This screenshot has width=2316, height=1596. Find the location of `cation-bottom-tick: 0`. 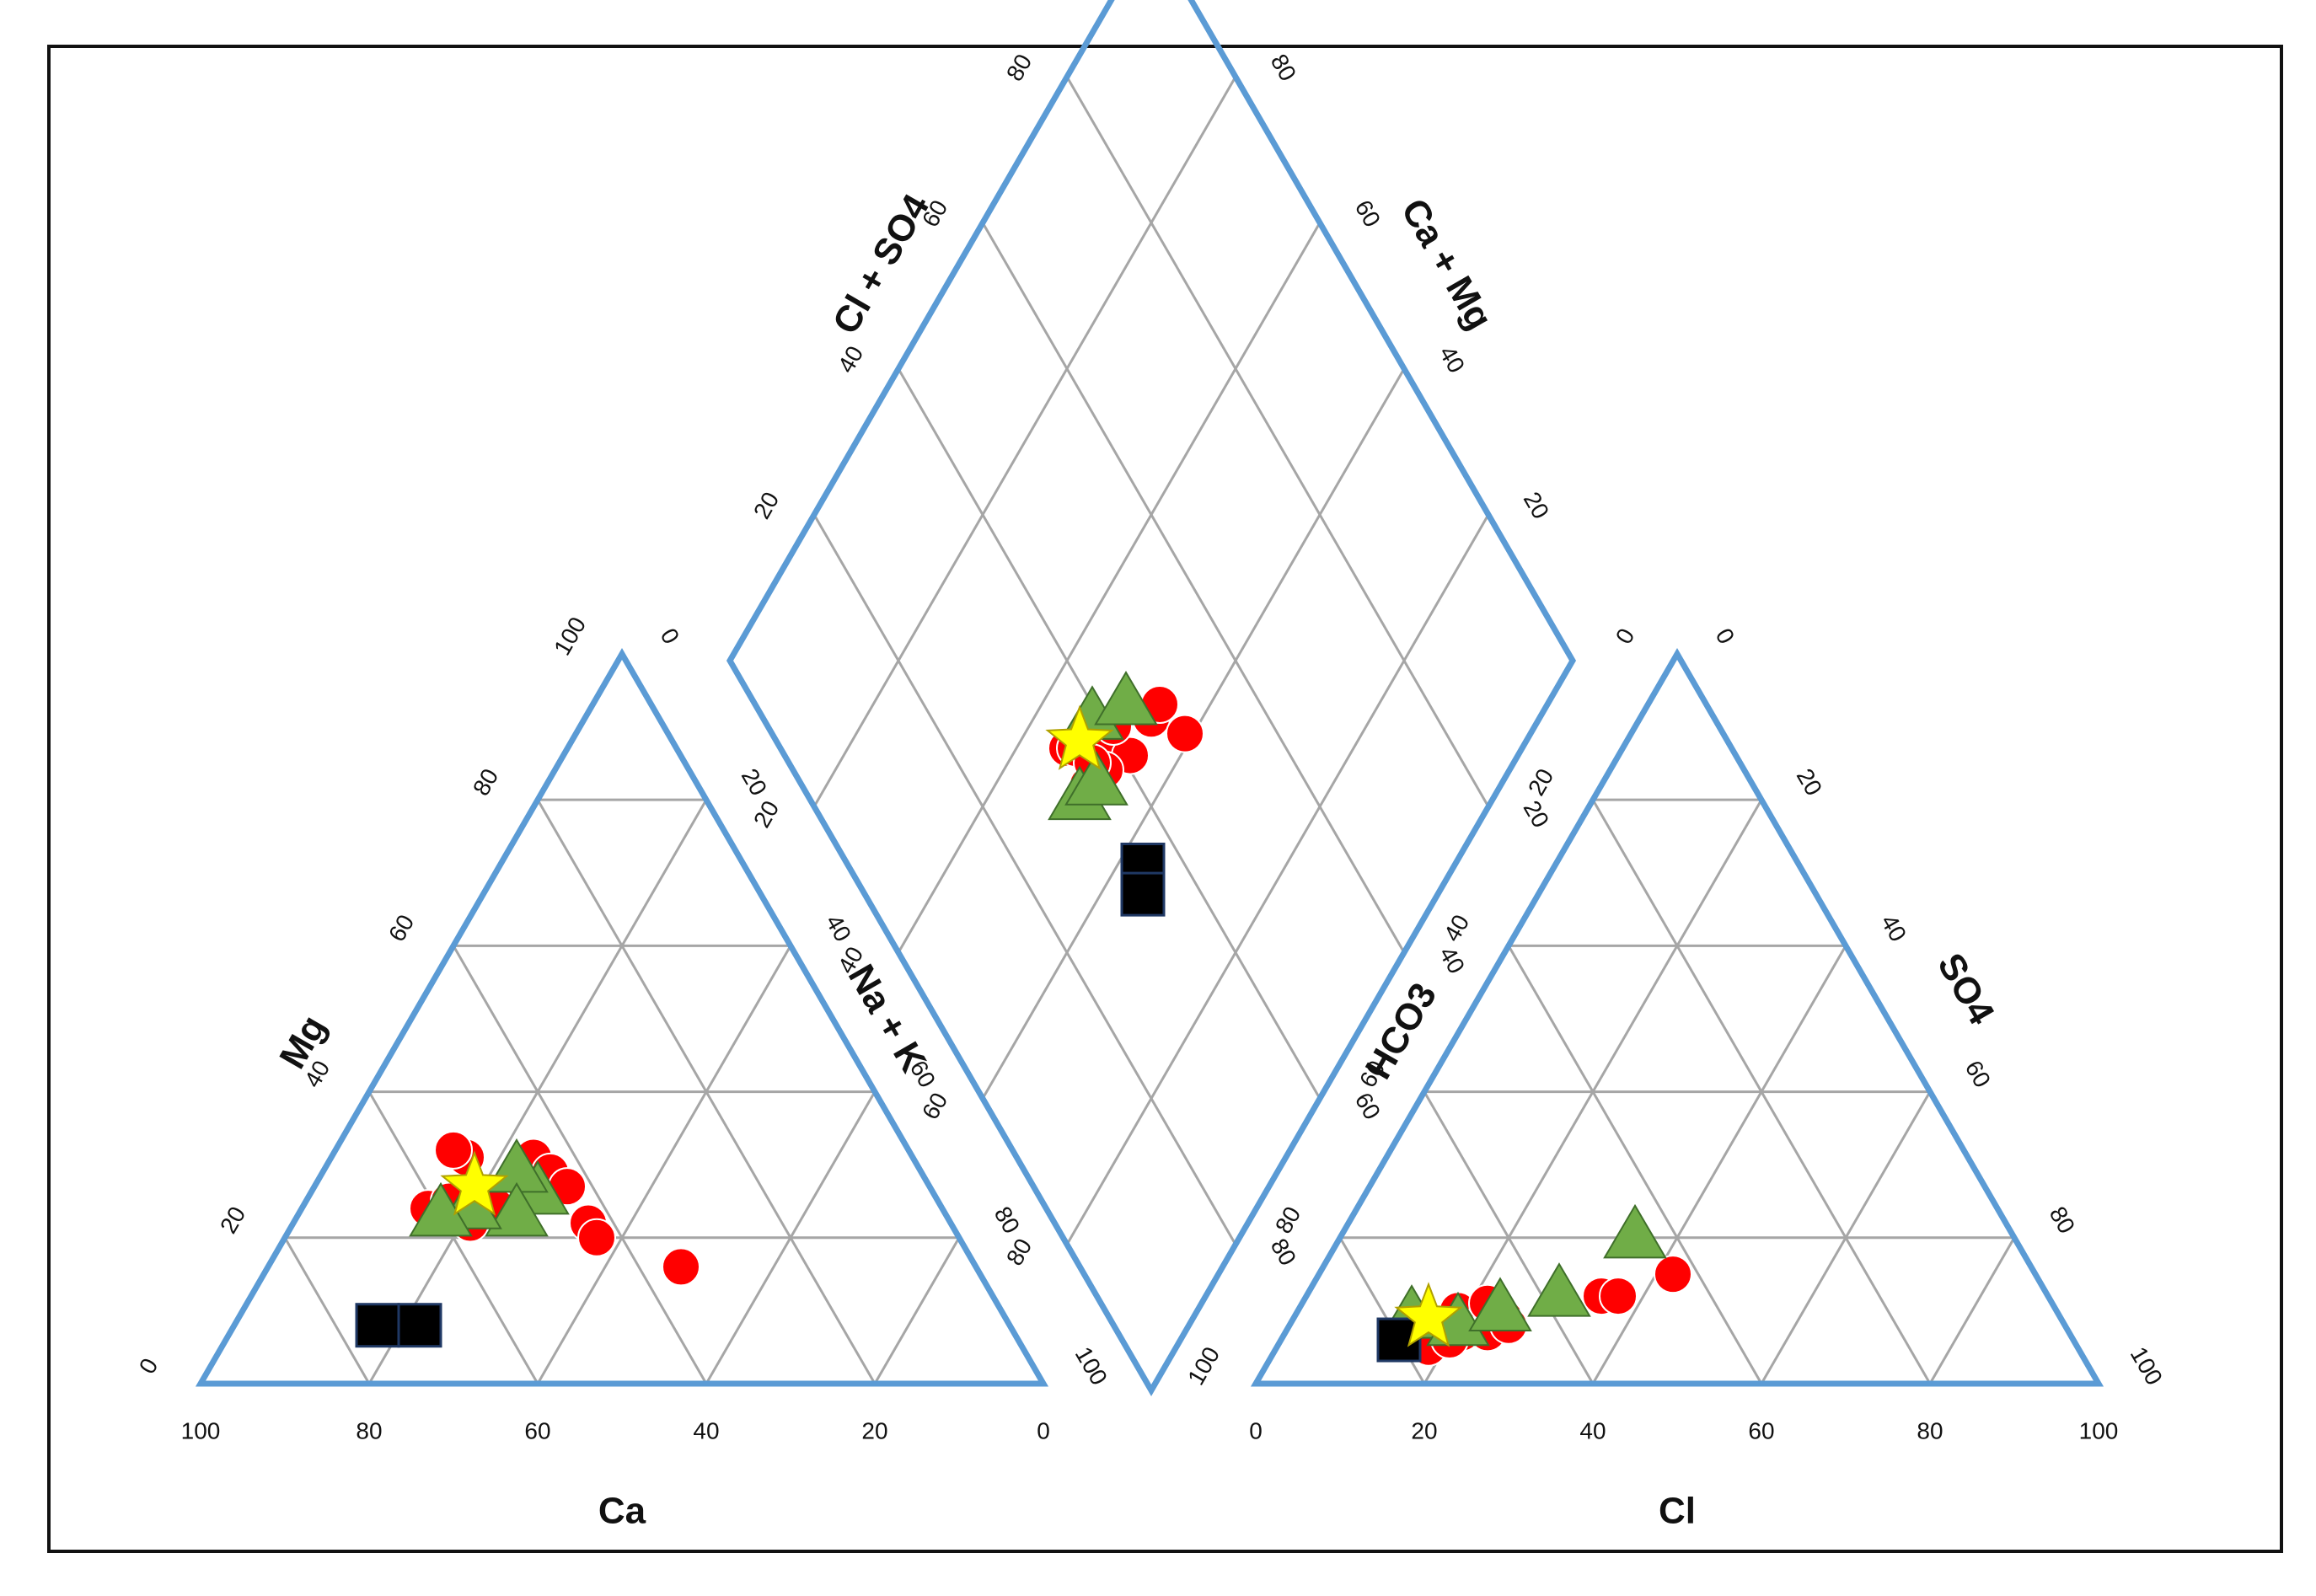

cation-bottom-tick: 0 is located at coordinates (1043, 1430).